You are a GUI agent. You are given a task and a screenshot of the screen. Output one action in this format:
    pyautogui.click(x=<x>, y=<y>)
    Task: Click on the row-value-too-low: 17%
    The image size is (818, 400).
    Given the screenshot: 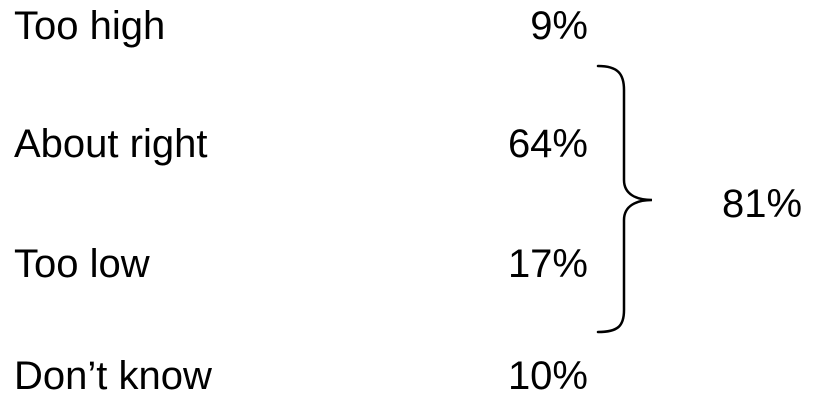 What is the action you would take?
    pyautogui.click(x=547, y=264)
    